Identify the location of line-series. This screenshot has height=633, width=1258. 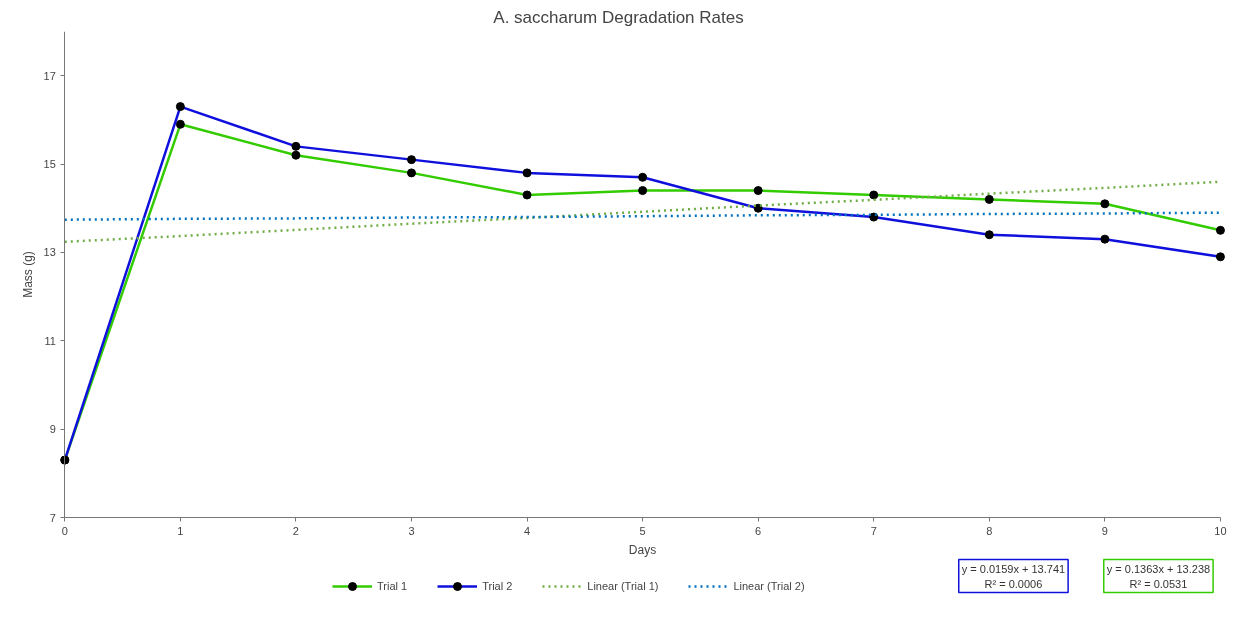
(642, 216).